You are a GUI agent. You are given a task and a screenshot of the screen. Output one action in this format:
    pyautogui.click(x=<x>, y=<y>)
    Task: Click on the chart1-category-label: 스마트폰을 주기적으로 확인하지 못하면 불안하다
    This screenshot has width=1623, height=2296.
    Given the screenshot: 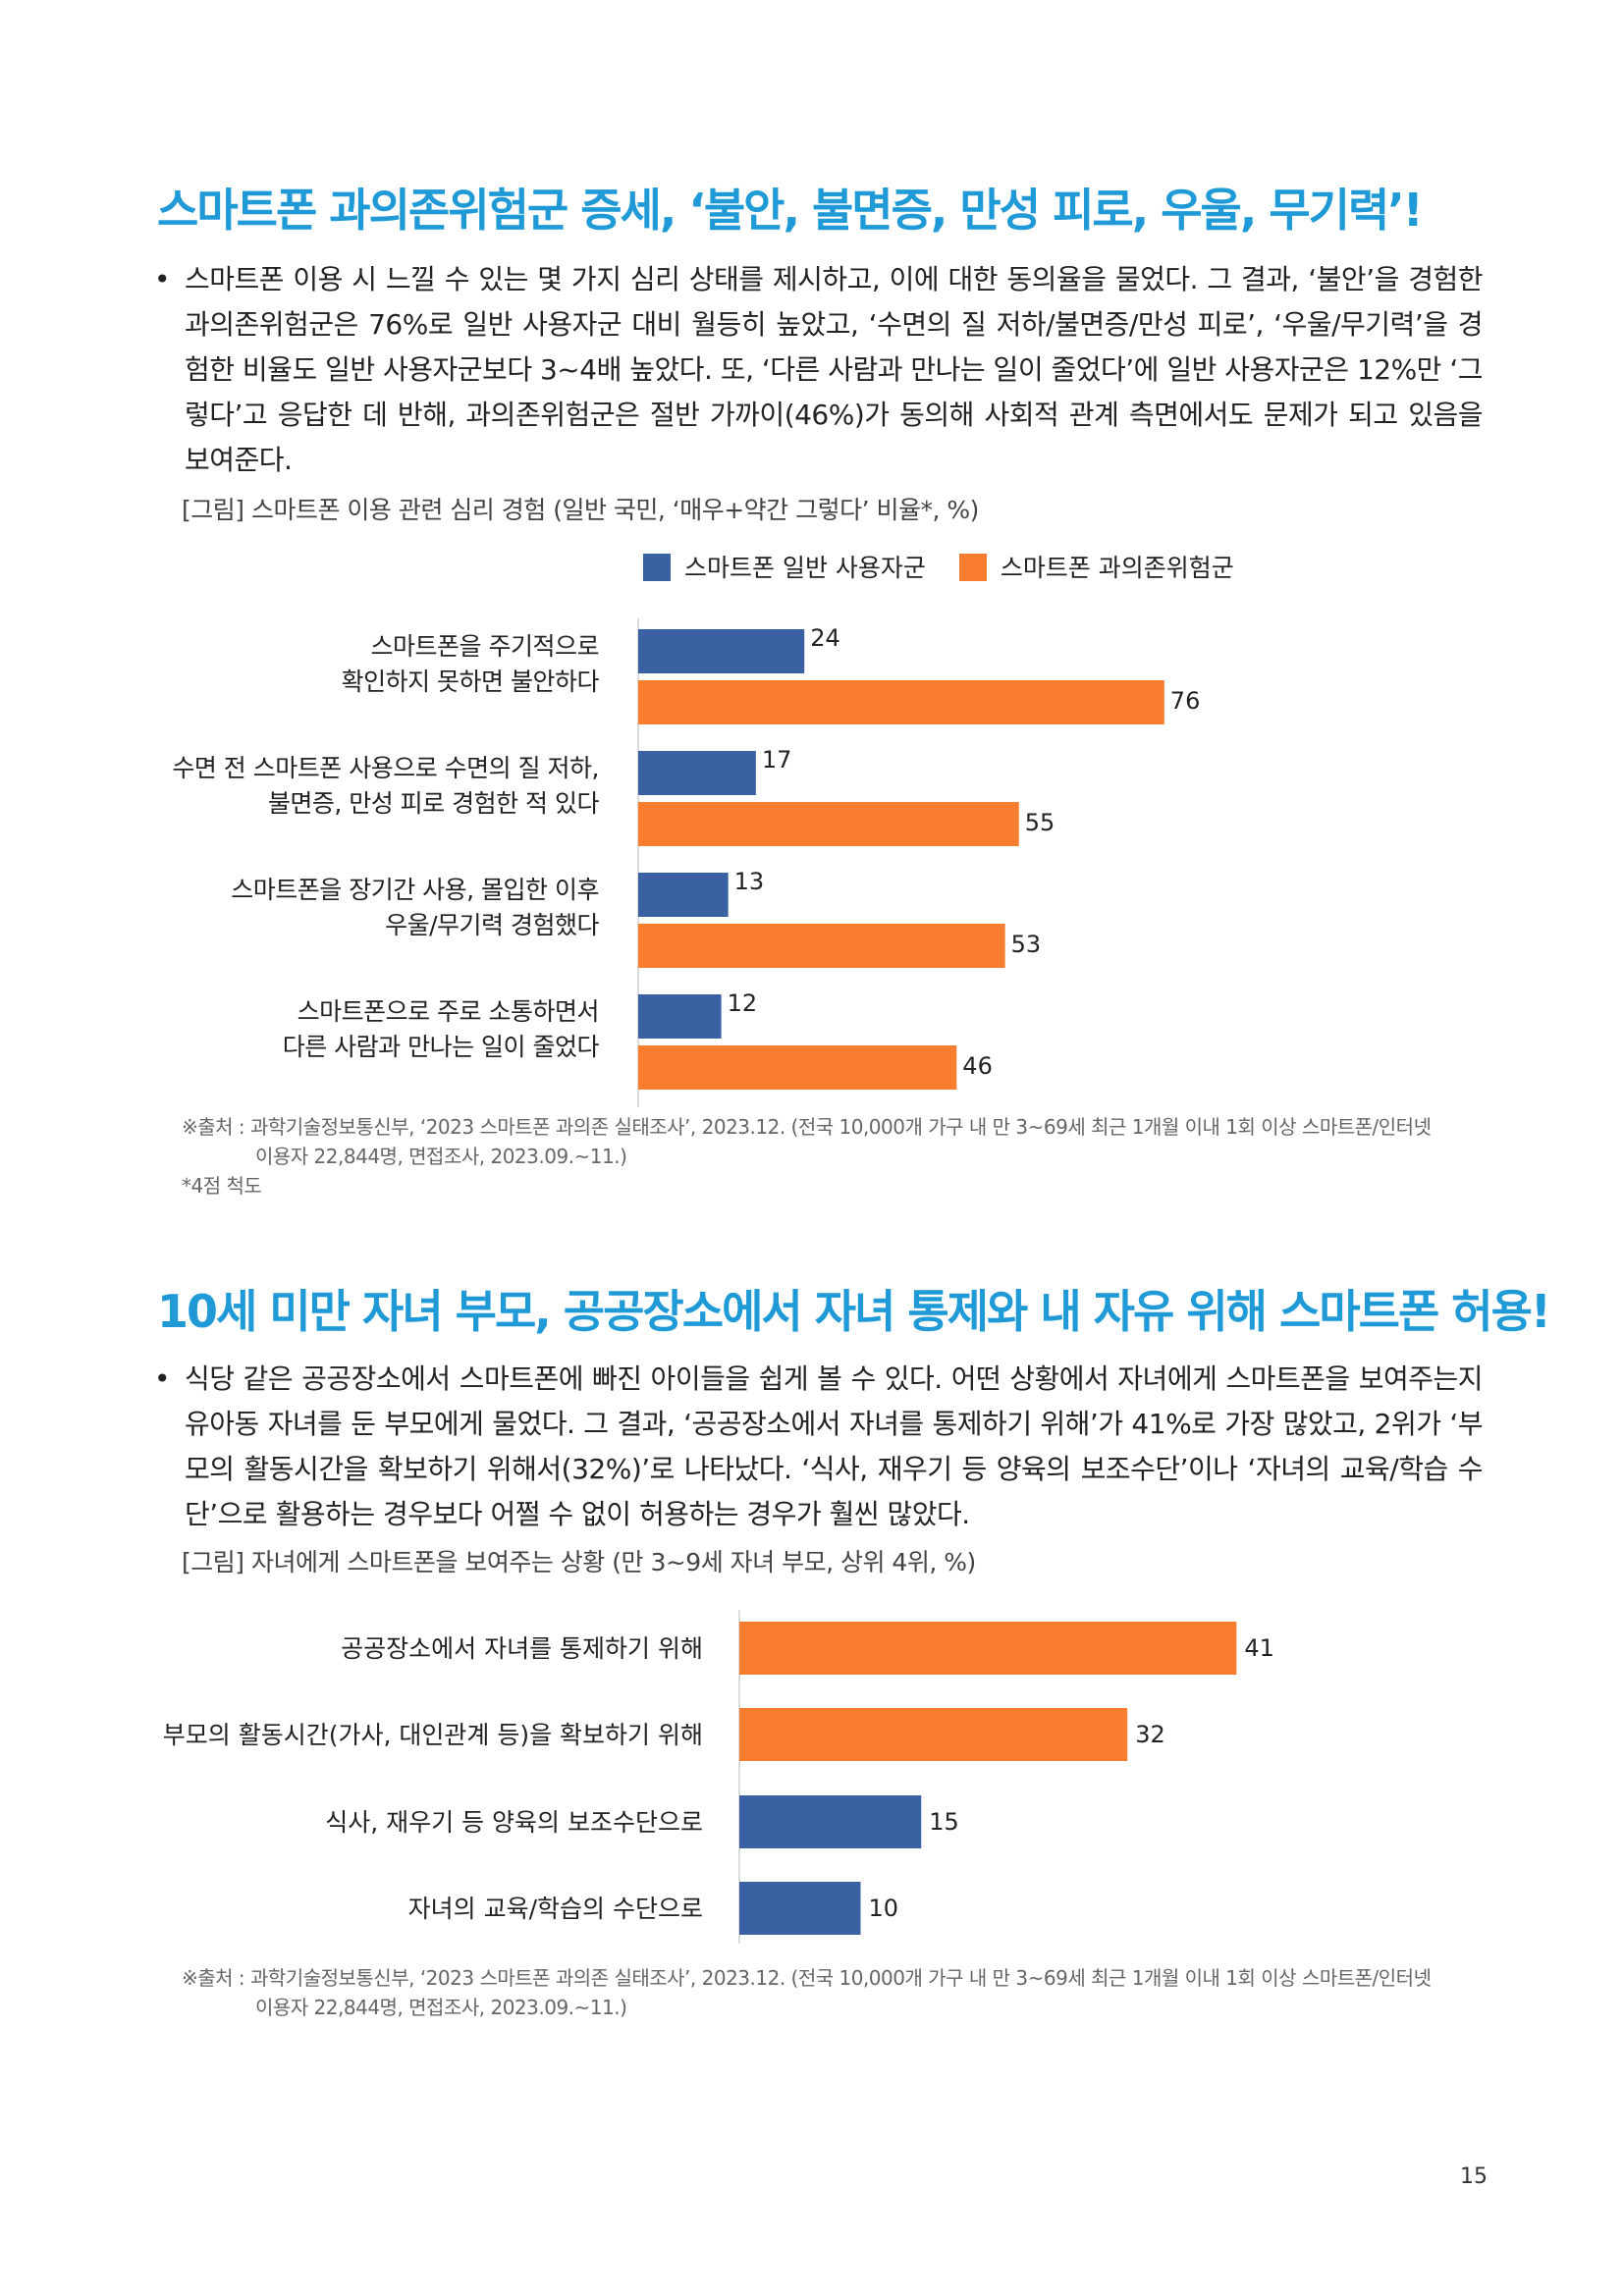 What is the action you would take?
    pyautogui.click(x=470, y=664)
    